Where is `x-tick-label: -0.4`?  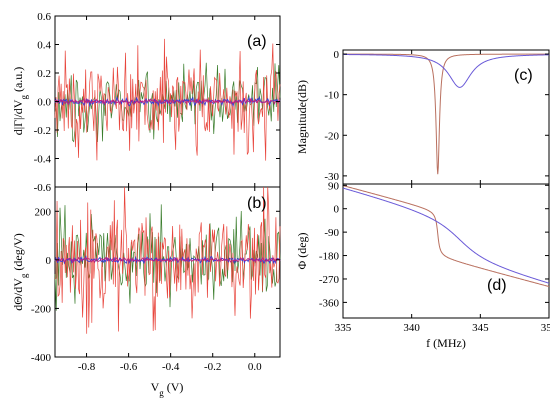
x-tick-label: -0.4 is located at coordinates (171, 367).